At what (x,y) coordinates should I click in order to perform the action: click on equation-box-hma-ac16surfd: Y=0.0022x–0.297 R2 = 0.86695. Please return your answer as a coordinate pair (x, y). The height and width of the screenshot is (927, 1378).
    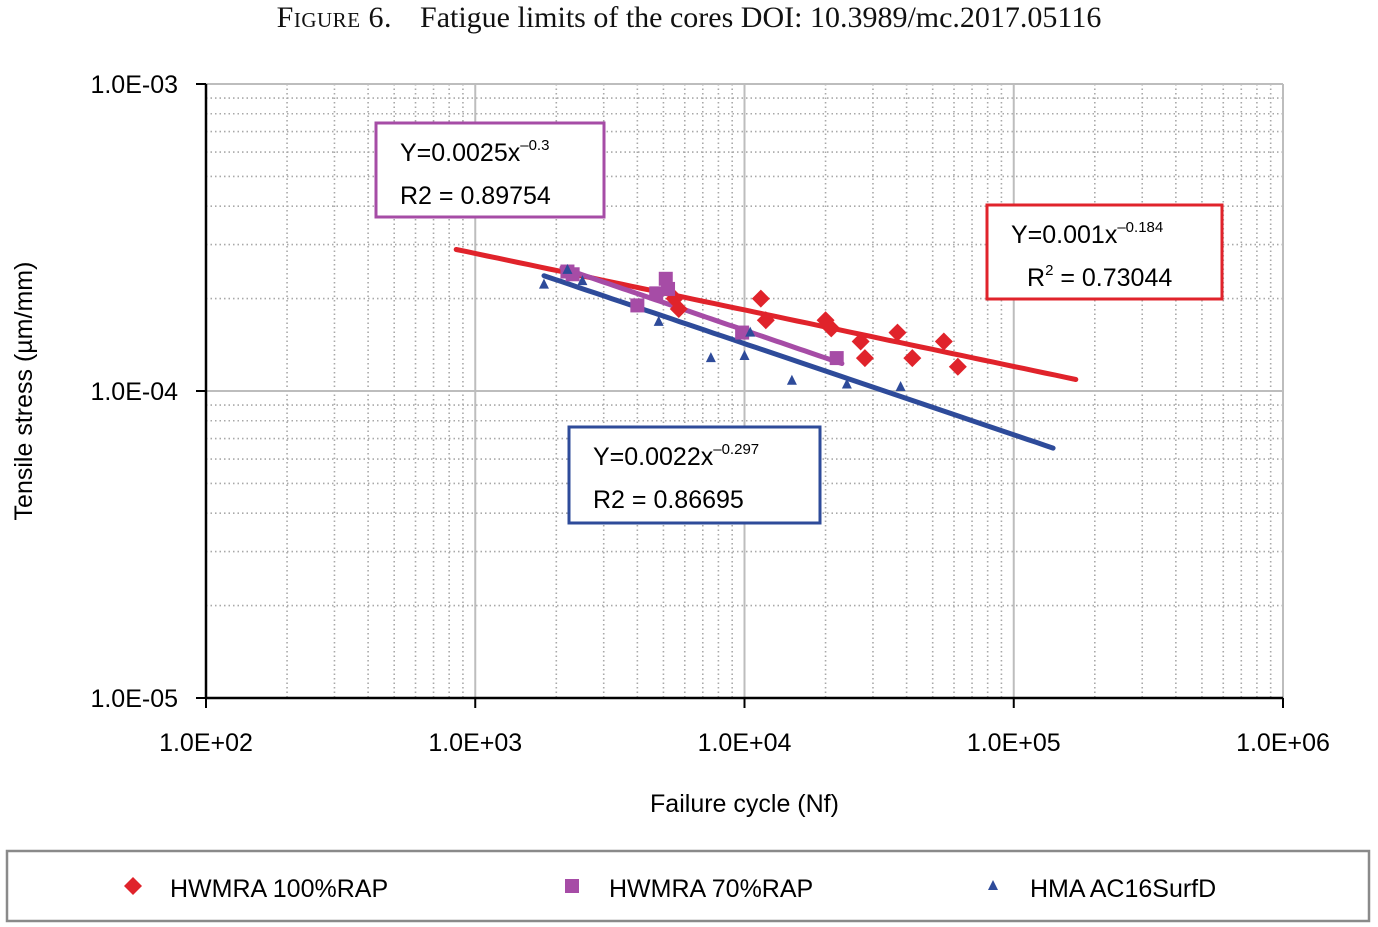
    Looking at the image, I should click on (694, 475).